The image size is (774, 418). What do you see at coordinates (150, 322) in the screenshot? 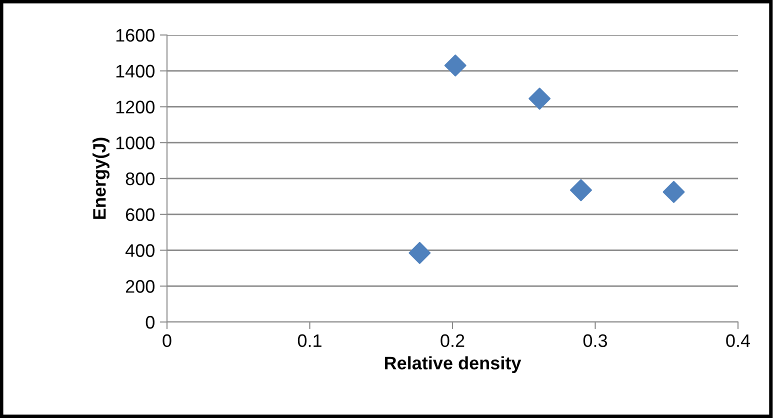
I see `y-tick-label: 0` at bounding box center [150, 322].